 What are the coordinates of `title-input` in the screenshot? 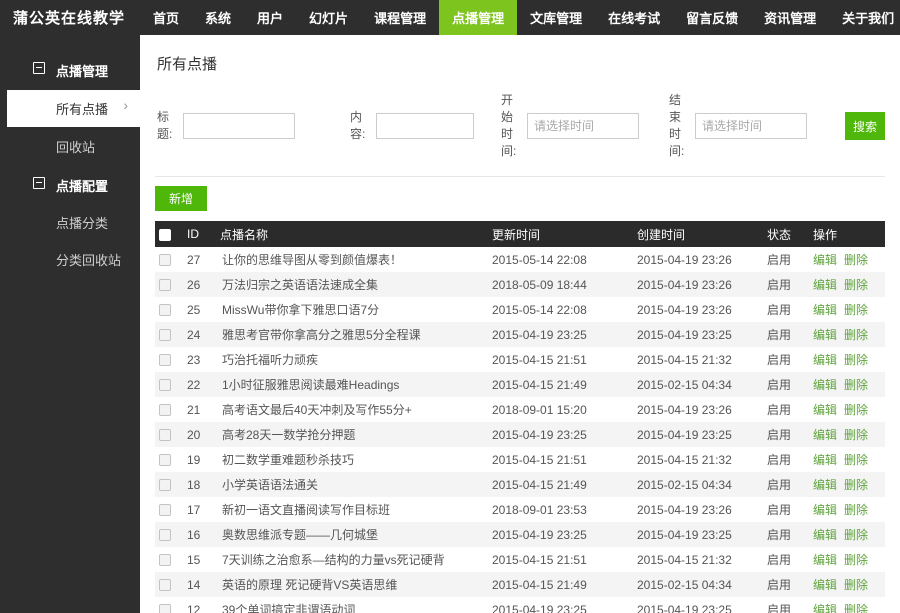 It's located at (239, 126).